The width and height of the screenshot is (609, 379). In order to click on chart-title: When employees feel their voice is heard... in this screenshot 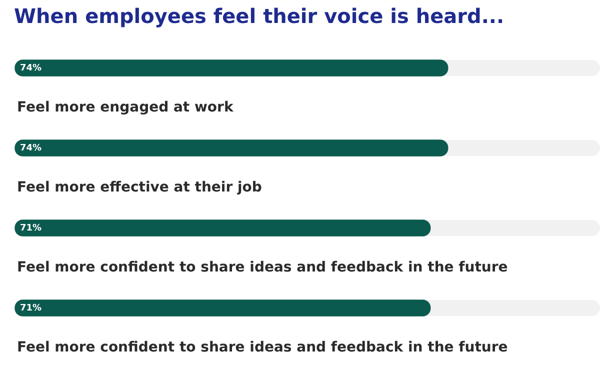, I will do `click(259, 16)`.